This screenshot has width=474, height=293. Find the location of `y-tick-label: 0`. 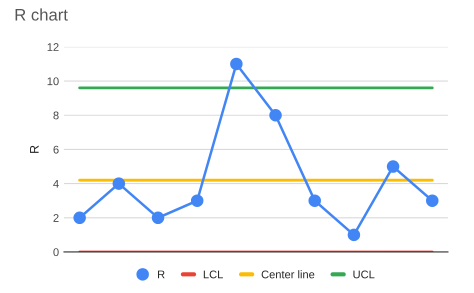

y-tick-label: 0 is located at coordinates (56, 252).